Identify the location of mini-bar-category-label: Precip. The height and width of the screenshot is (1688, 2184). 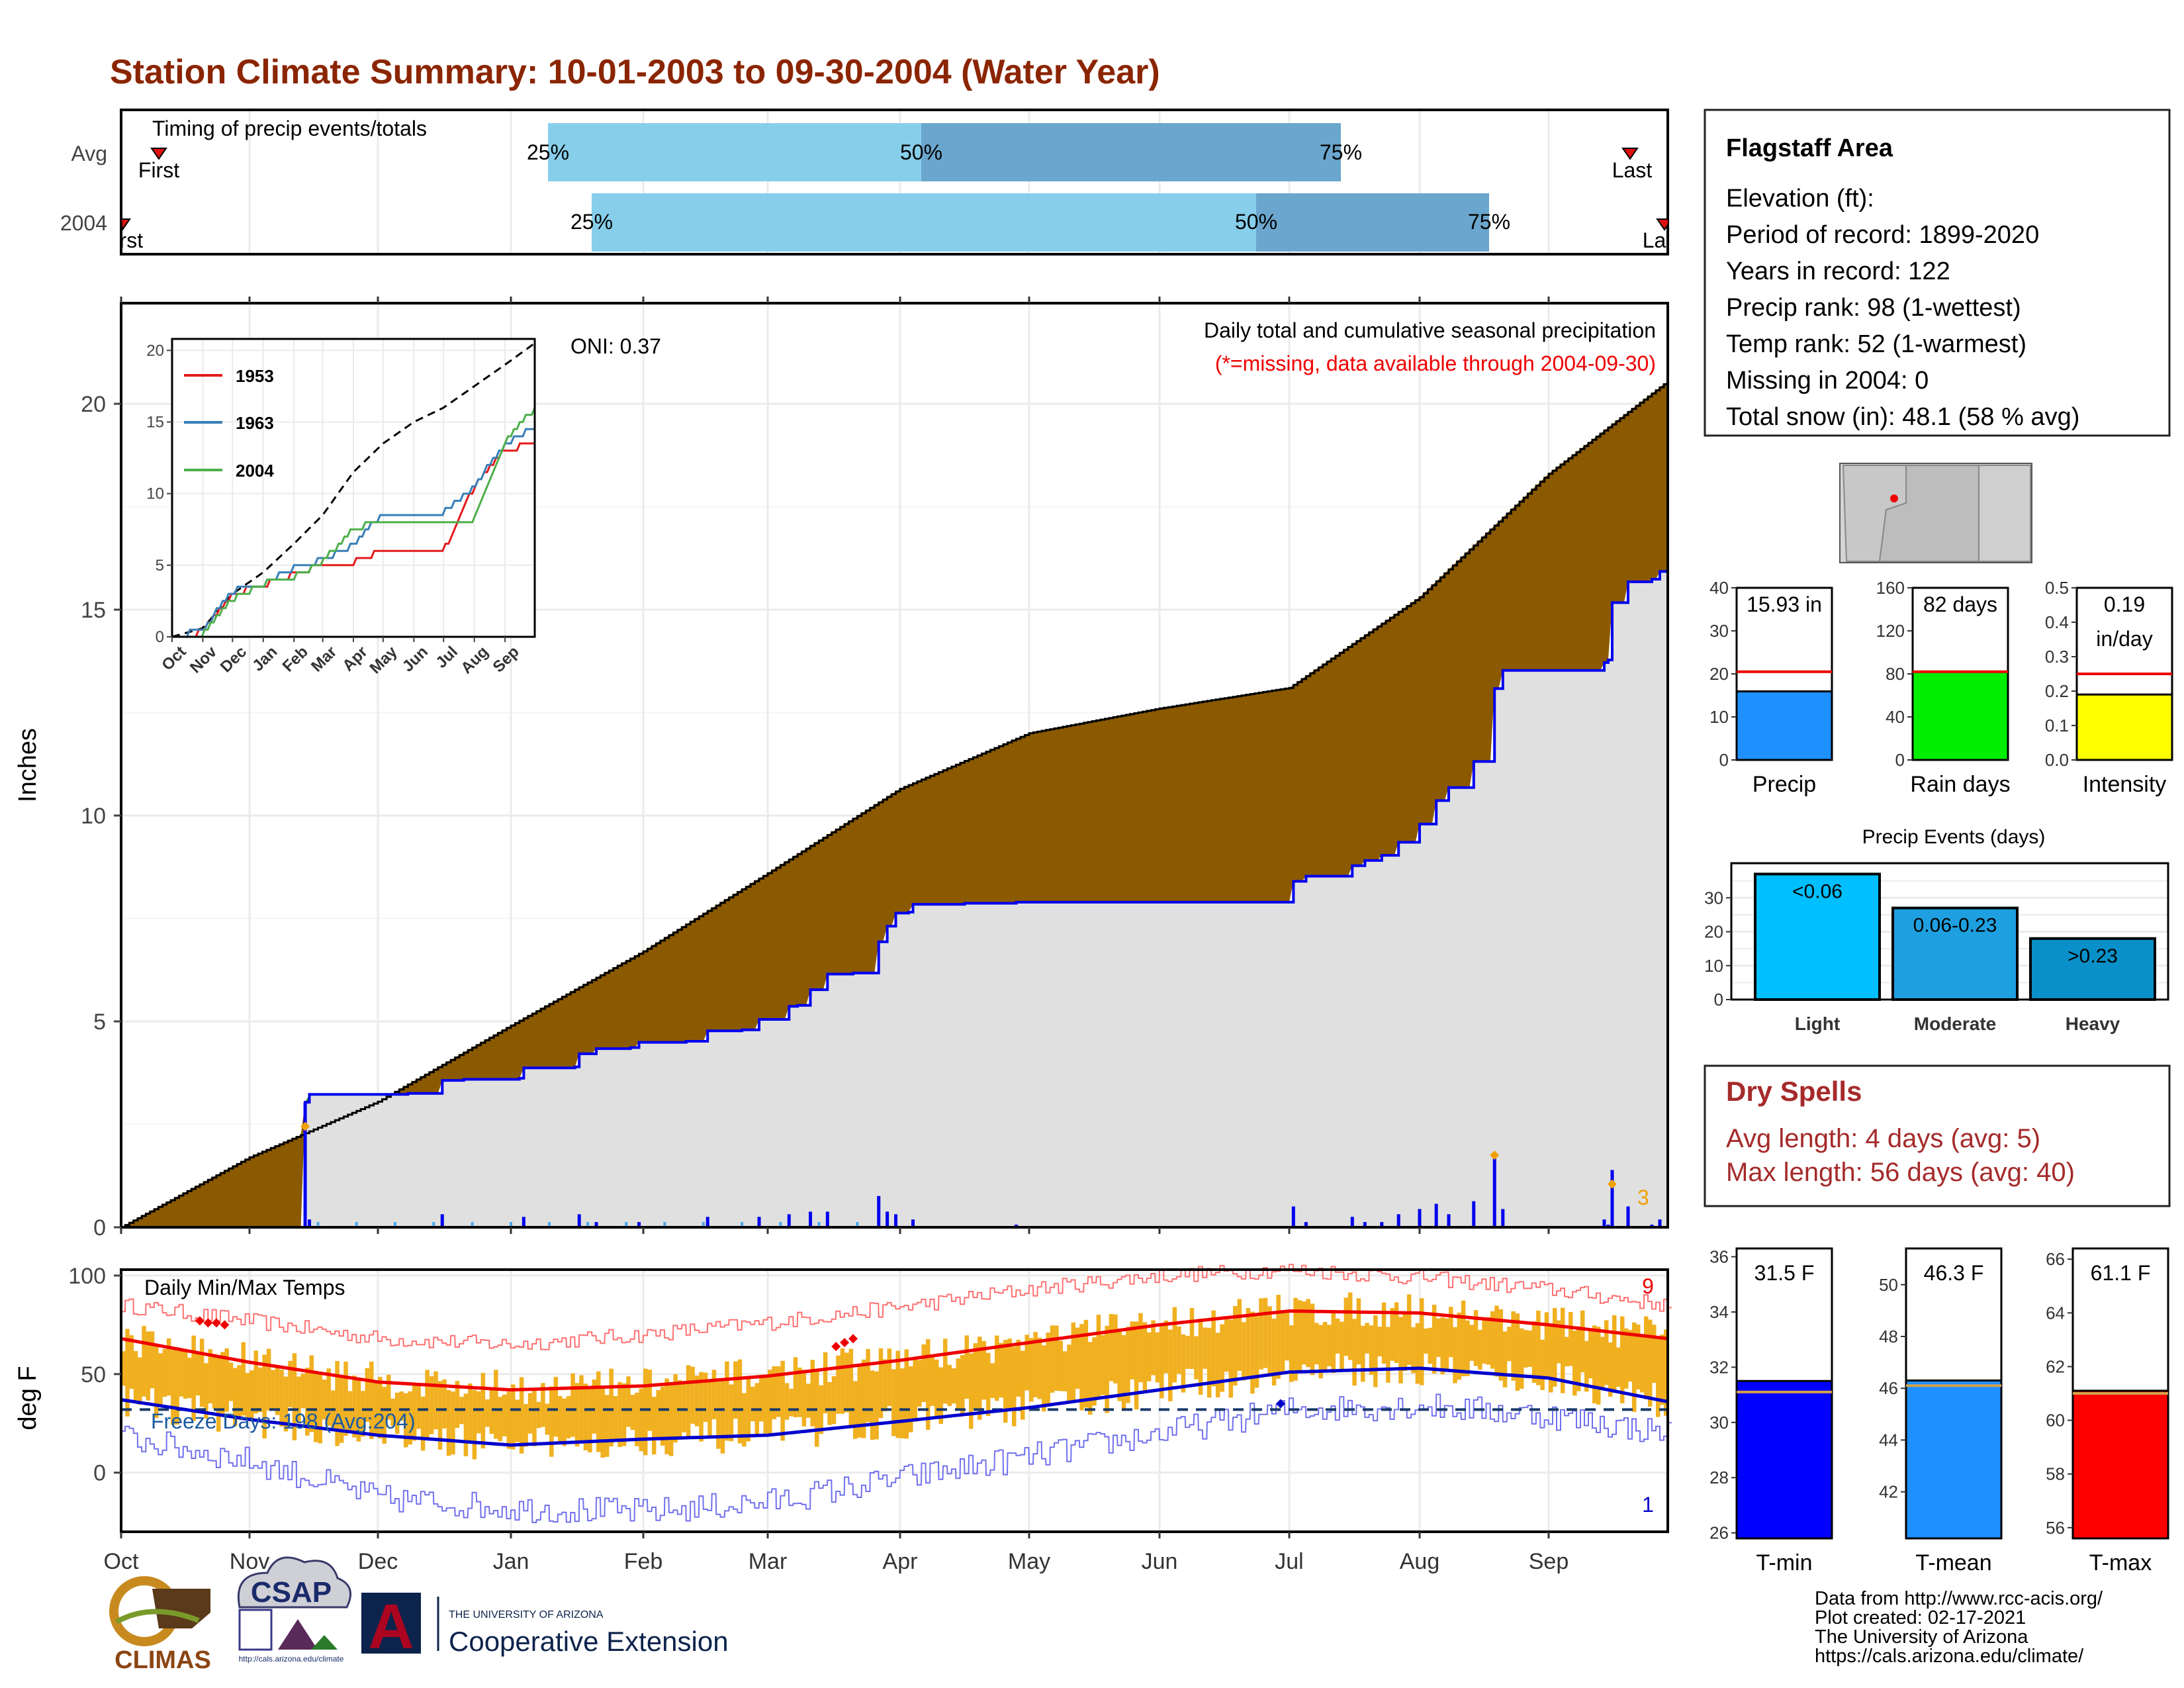
(1784, 784).